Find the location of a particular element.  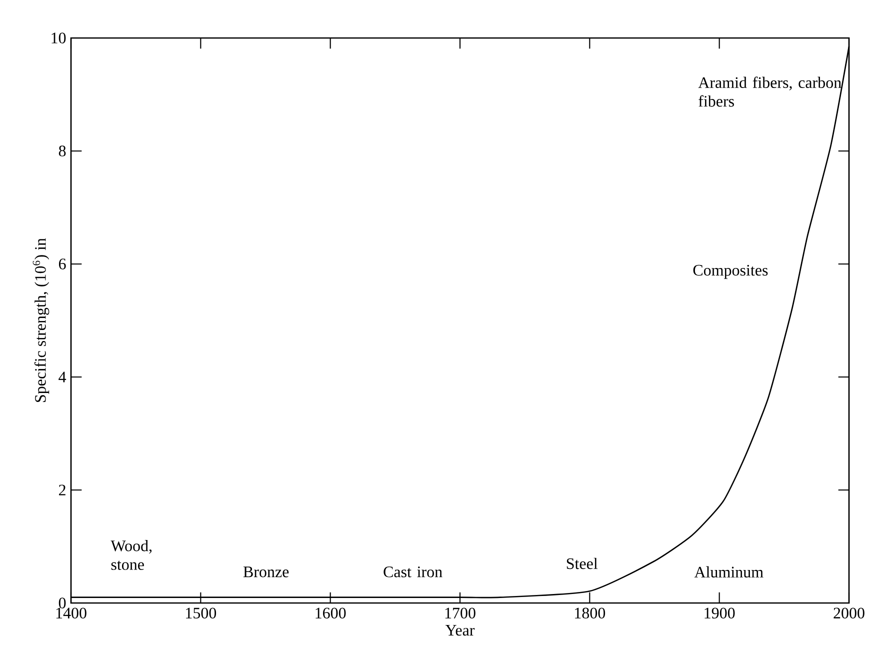

x-axis-title: Year is located at coordinates (460, 630).